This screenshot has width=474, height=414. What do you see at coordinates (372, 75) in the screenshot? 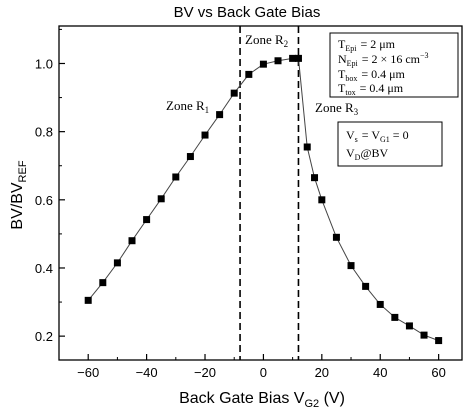
I see `param-t-box: Tbox = 0.4 μm` at bounding box center [372, 75].